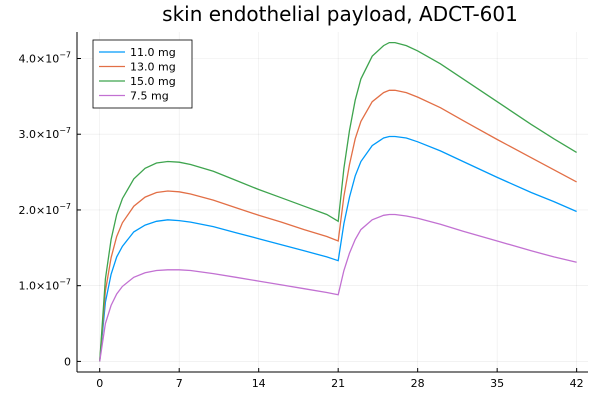 The image size is (600, 400). I want to click on x-axis-ticks: 0 7 14 21 28 35 42, so click(339, 379).